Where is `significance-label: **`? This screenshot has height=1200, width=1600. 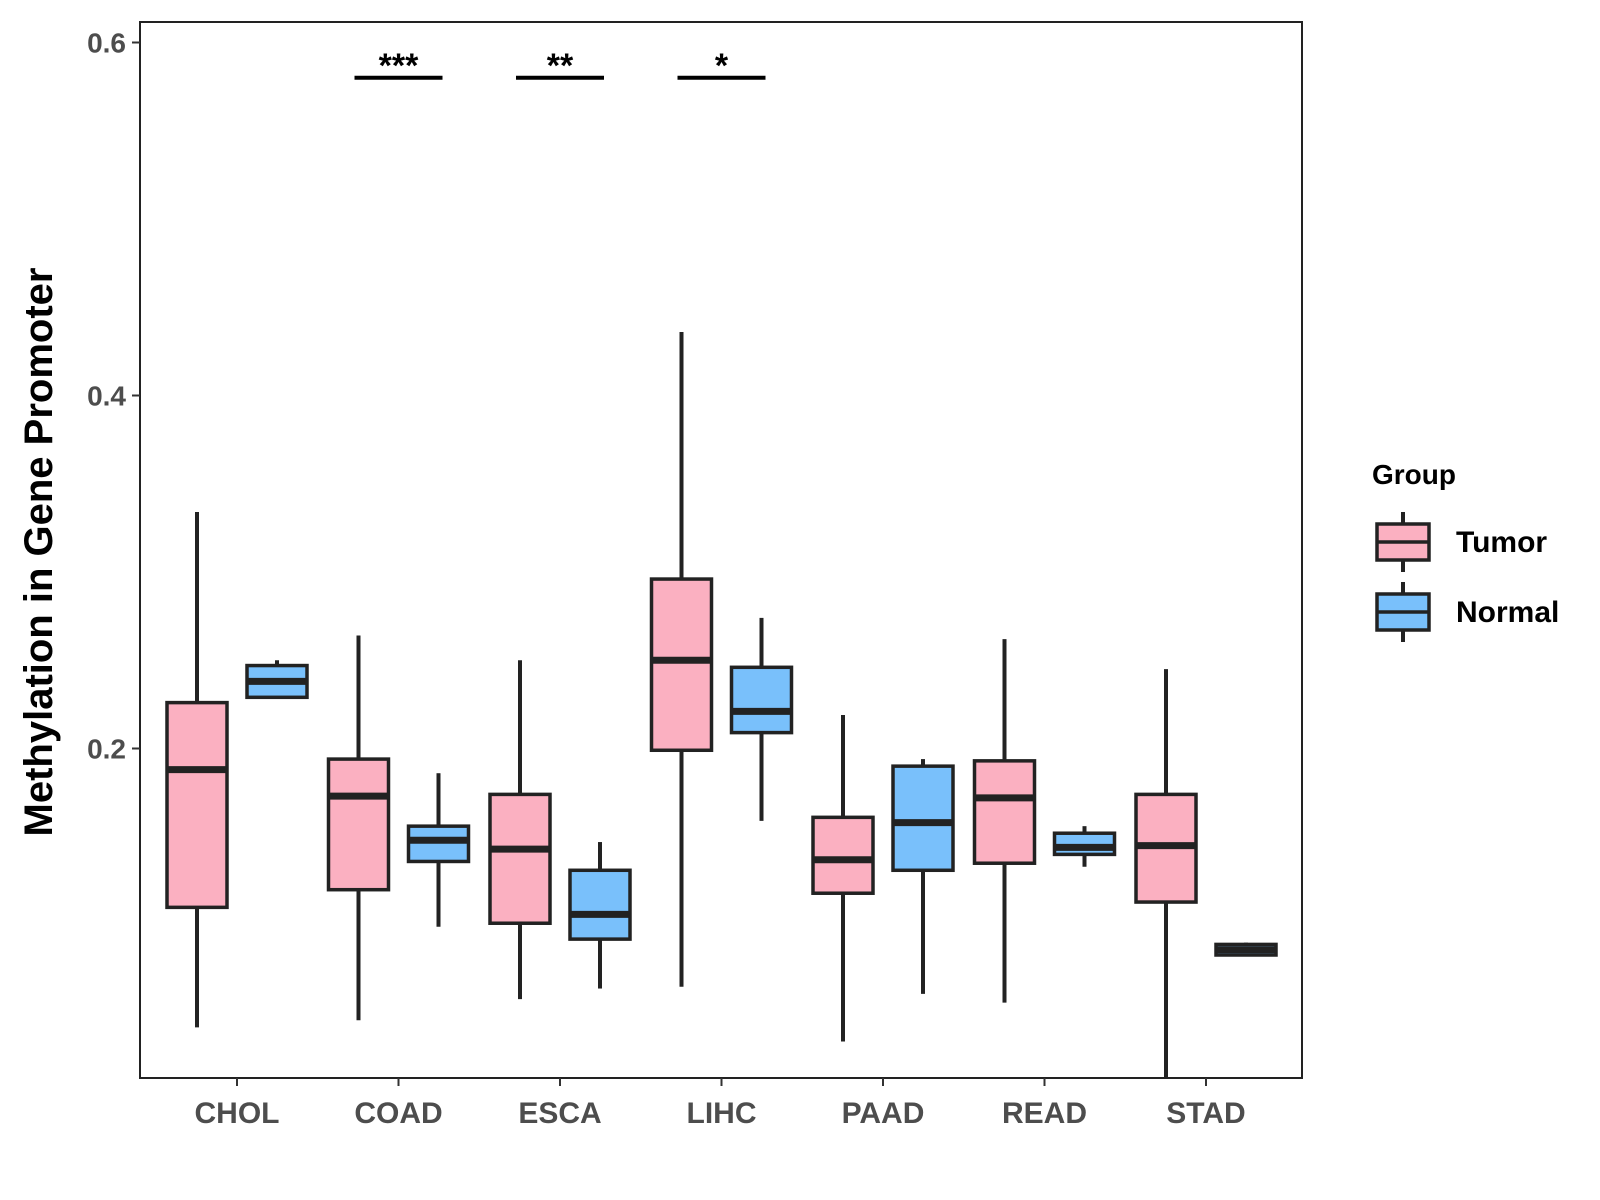
significance-label: ** is located at coordinates (560, 66).